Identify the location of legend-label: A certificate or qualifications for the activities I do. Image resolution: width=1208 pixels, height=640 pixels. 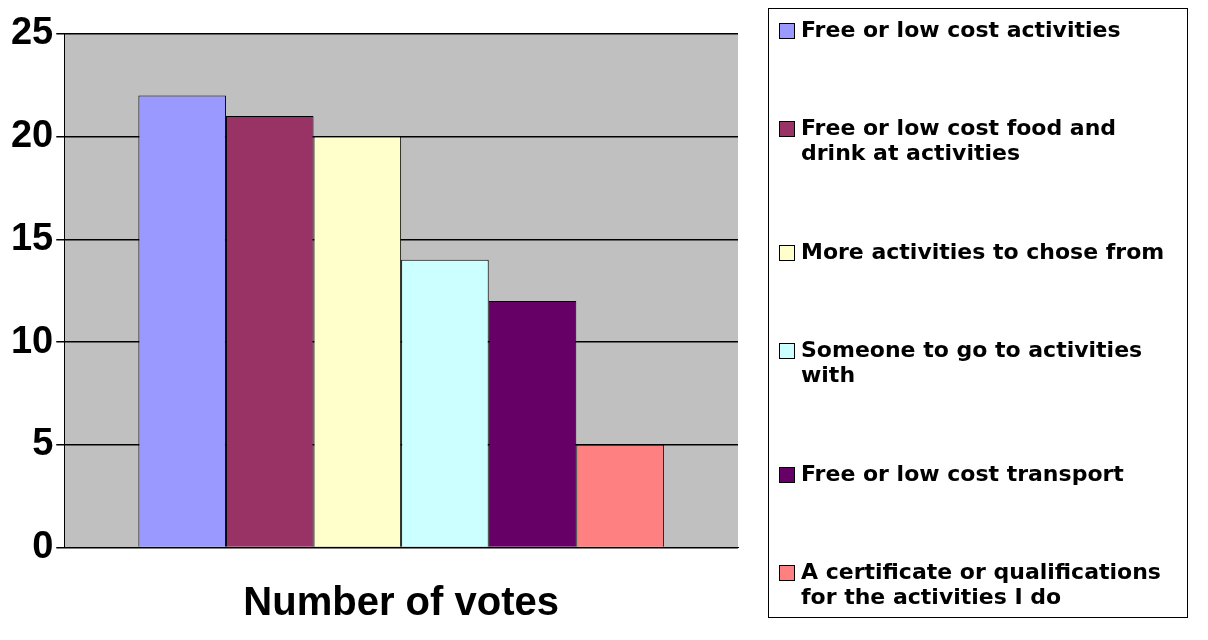
(981, 583).